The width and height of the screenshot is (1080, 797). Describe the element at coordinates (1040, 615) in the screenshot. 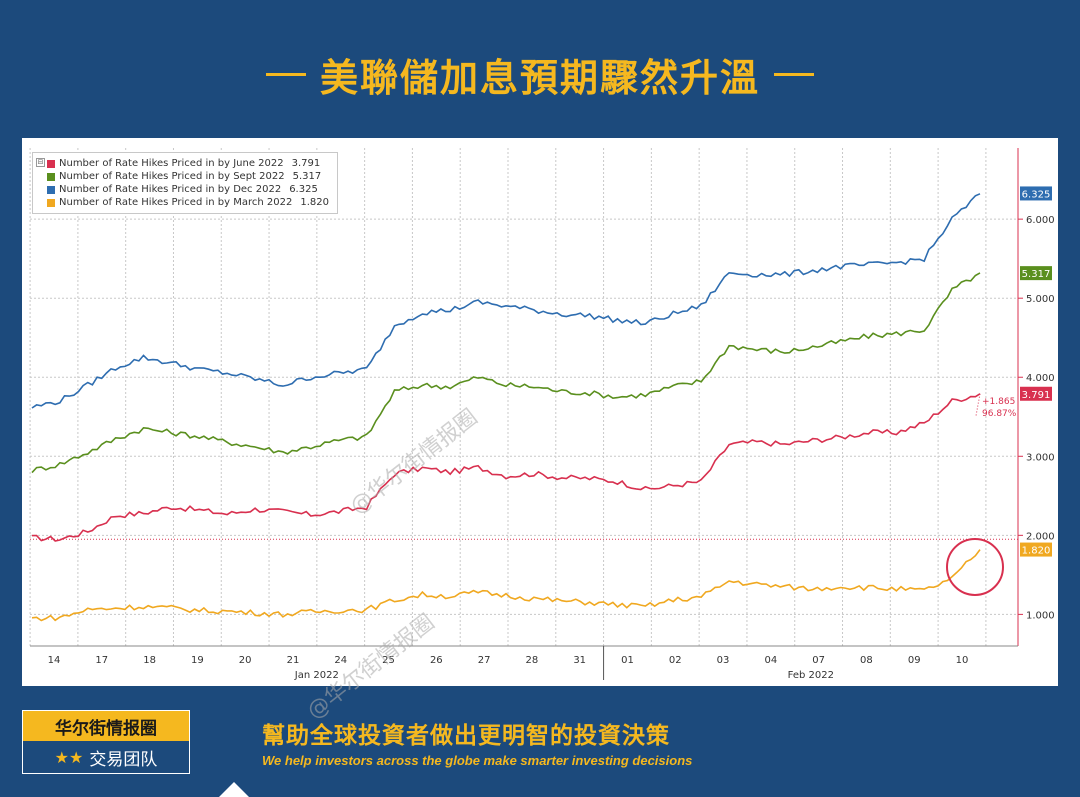

I see `y-tick-label: 1.000` at that location.